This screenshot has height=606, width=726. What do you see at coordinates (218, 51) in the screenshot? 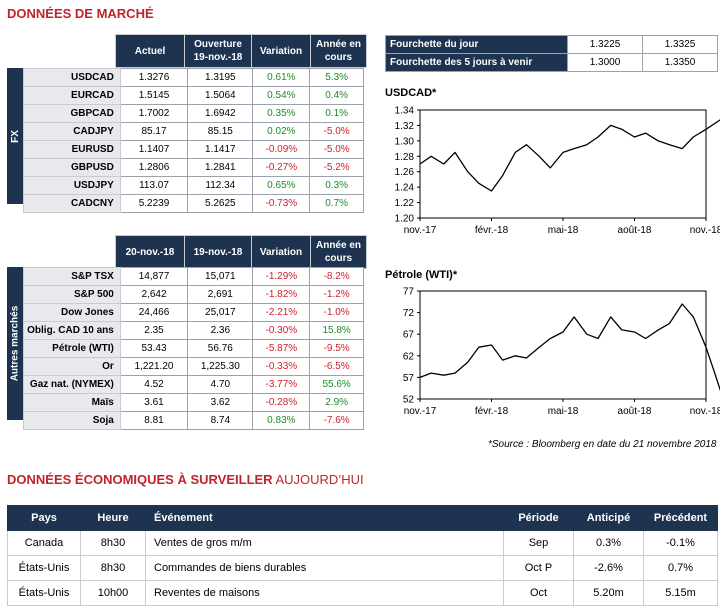
I see `fx-col-ouverture: Ouverture 19-nov.-18` at bounding box center [218, 51].